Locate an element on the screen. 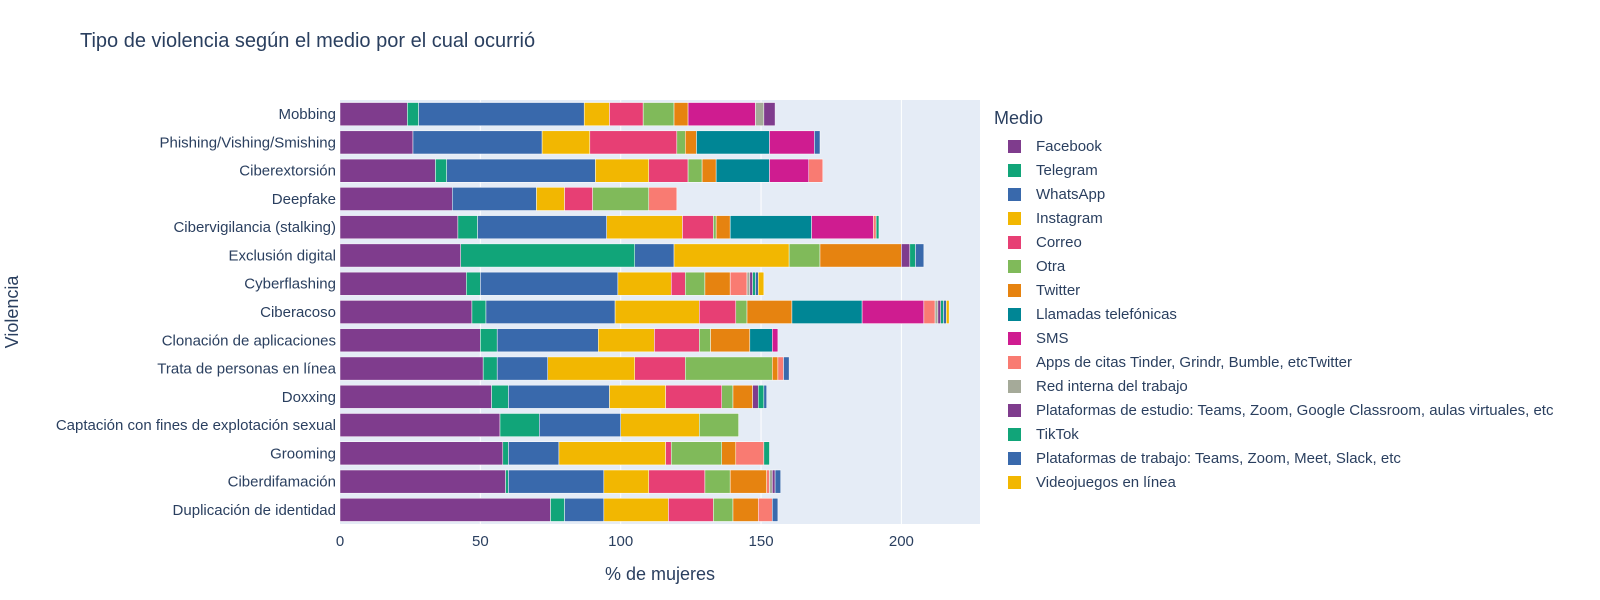  y-tick-label: Clonación de aplicaciones is located at coordinates (249, 340).